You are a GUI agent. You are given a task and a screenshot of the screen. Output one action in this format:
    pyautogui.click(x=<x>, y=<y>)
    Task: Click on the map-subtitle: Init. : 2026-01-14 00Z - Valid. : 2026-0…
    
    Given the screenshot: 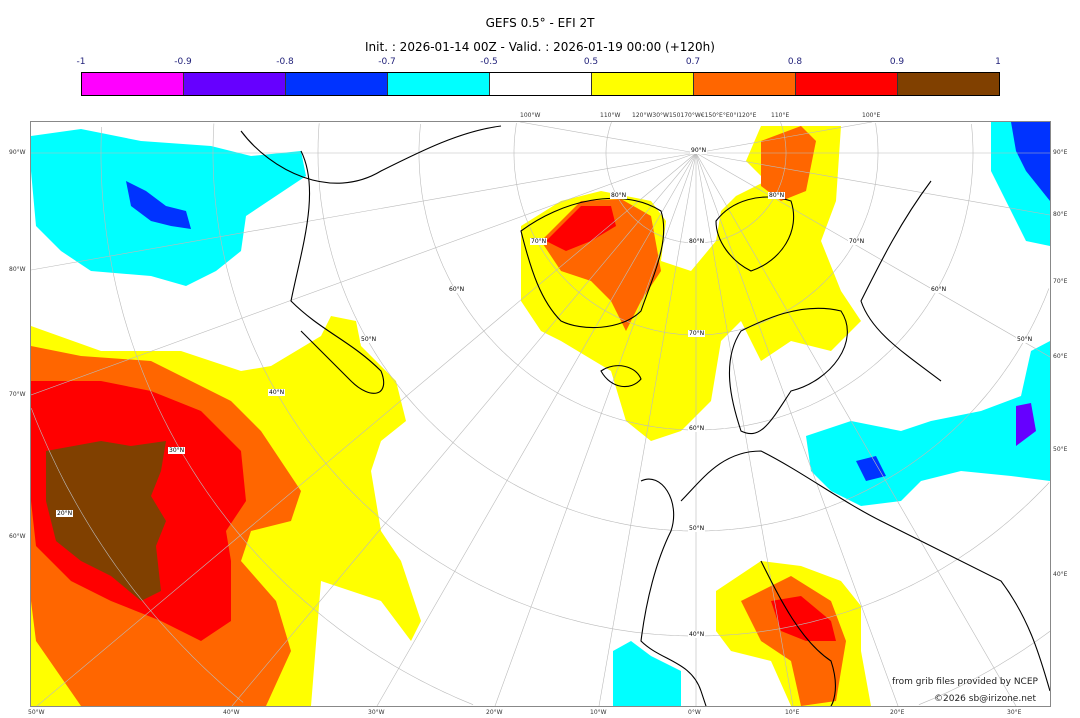 What is the action you would take?
    pyautogui.click(x=540, y=47)
    